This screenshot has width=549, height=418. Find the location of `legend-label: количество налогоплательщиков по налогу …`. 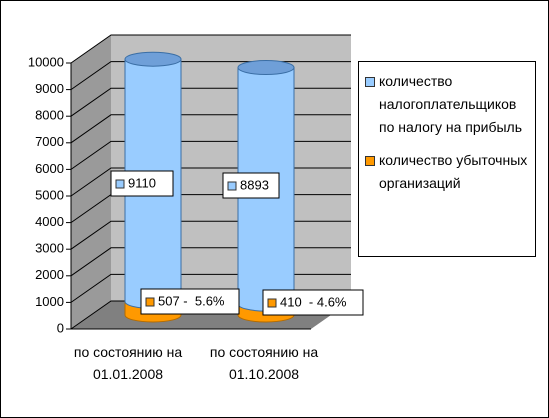

legend-label: количество налогоплательщиков по налогу … is located at coordinates (451, 104).